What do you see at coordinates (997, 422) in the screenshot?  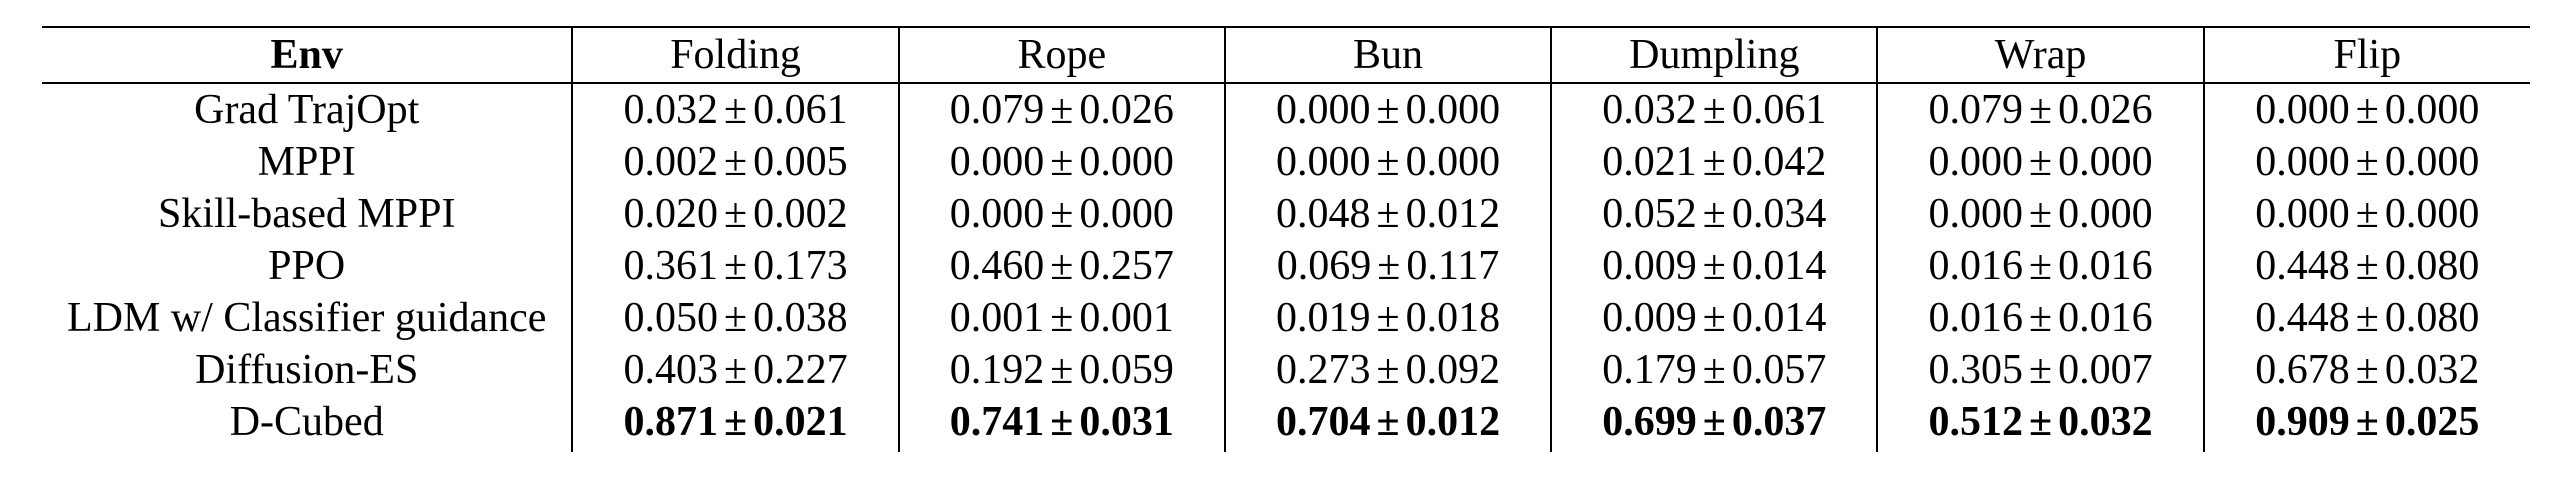 I see `mean-value: 0.741` at bounding box center [997, 422].